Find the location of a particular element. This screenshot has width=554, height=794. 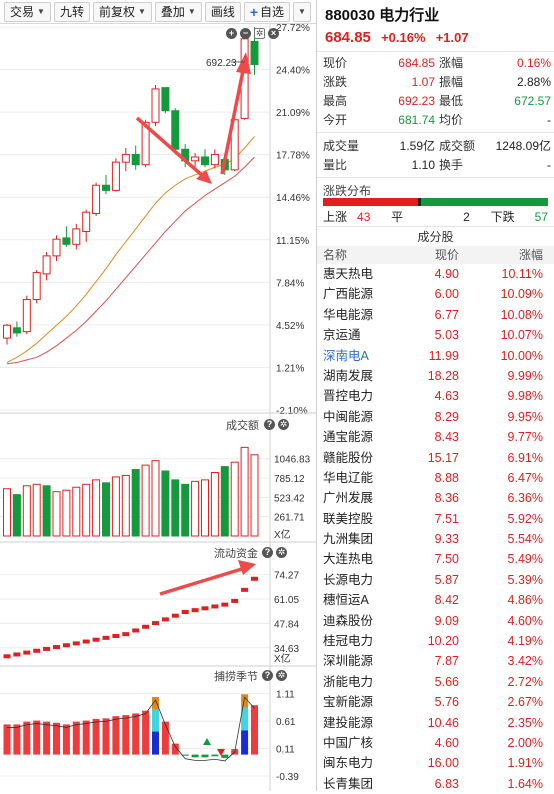

stock-price: 9.33 is located at coordinates (446, 539).